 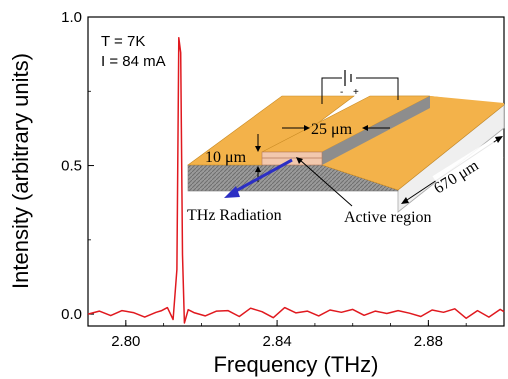 What do you see at coordinates (133, 61) in the screenshot?
I see `current-annotation: I = 84 mA` at bounding box center [133, 61].